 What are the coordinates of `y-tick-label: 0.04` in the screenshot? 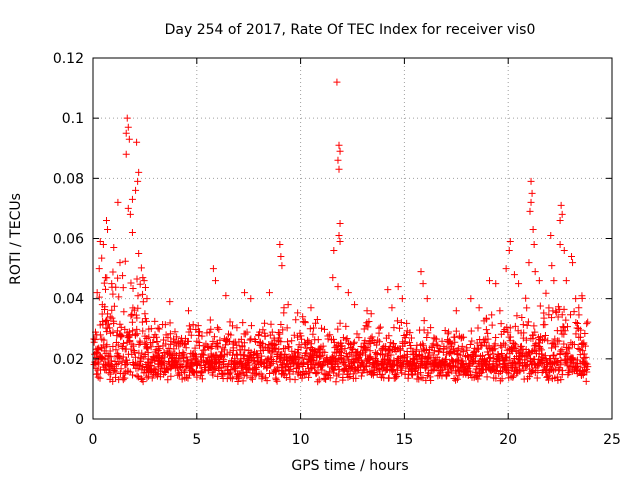 It's located at (68, 300).